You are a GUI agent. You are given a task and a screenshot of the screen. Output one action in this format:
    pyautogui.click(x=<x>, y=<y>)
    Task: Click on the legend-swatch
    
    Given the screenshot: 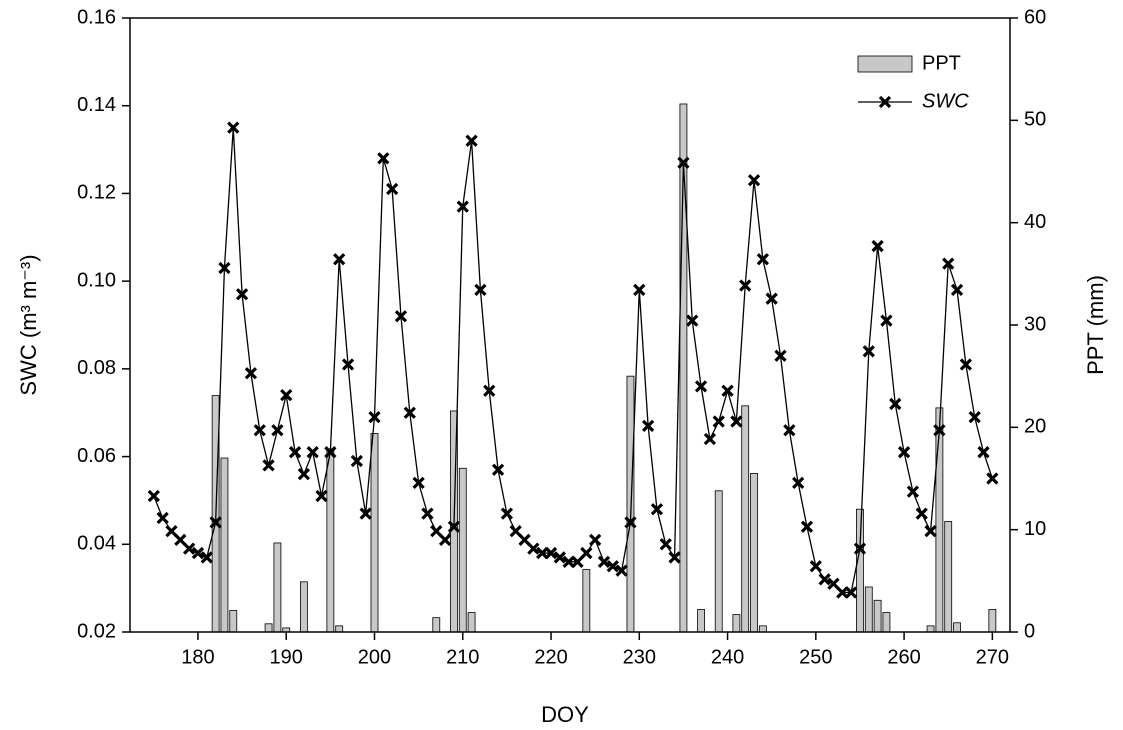 What is the action you would take?
    pyautogui.click(x=885, y=64)
    